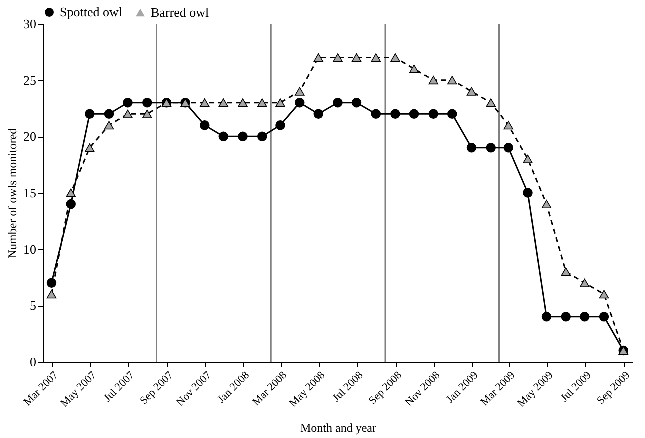  I want to click on y-tick-label: 30, so click(30, 24).